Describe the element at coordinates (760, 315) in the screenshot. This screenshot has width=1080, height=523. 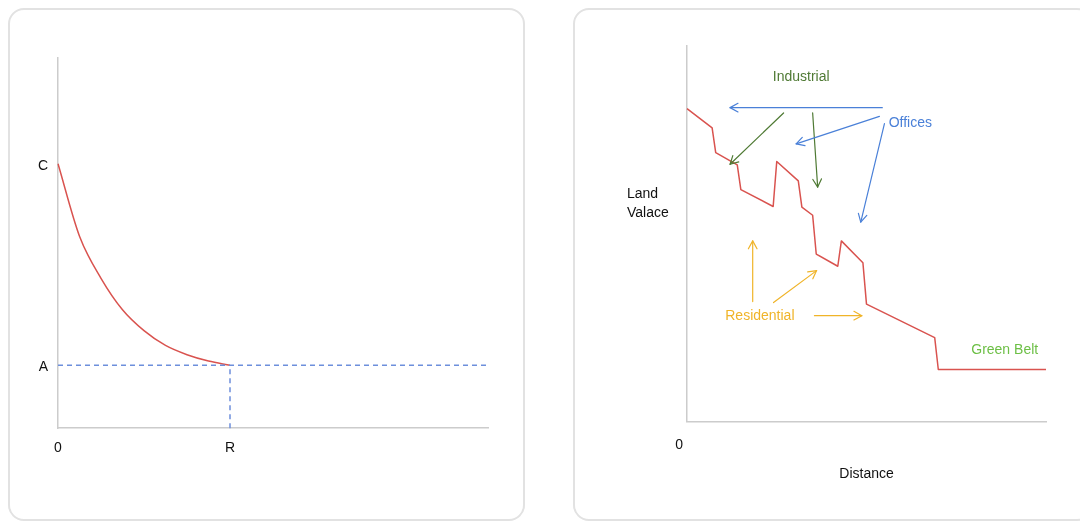
I see `annotation: Residential` at that location.